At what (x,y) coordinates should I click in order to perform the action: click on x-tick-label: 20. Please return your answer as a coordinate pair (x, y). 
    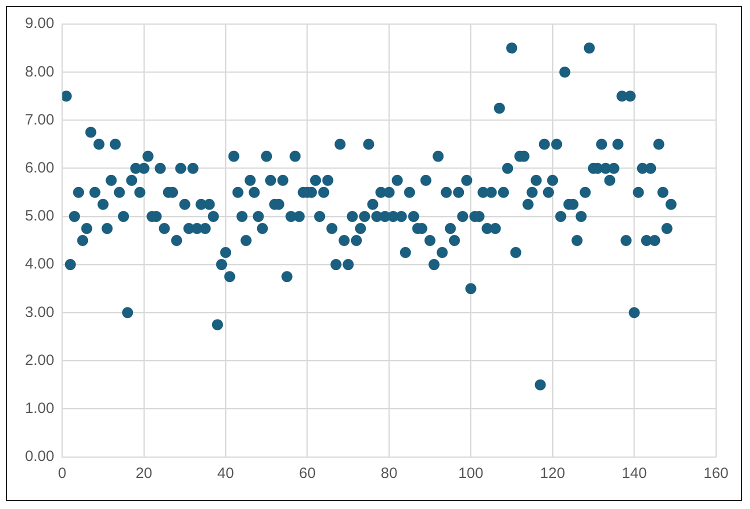
    Looking at the image, I should click on (144, 473).